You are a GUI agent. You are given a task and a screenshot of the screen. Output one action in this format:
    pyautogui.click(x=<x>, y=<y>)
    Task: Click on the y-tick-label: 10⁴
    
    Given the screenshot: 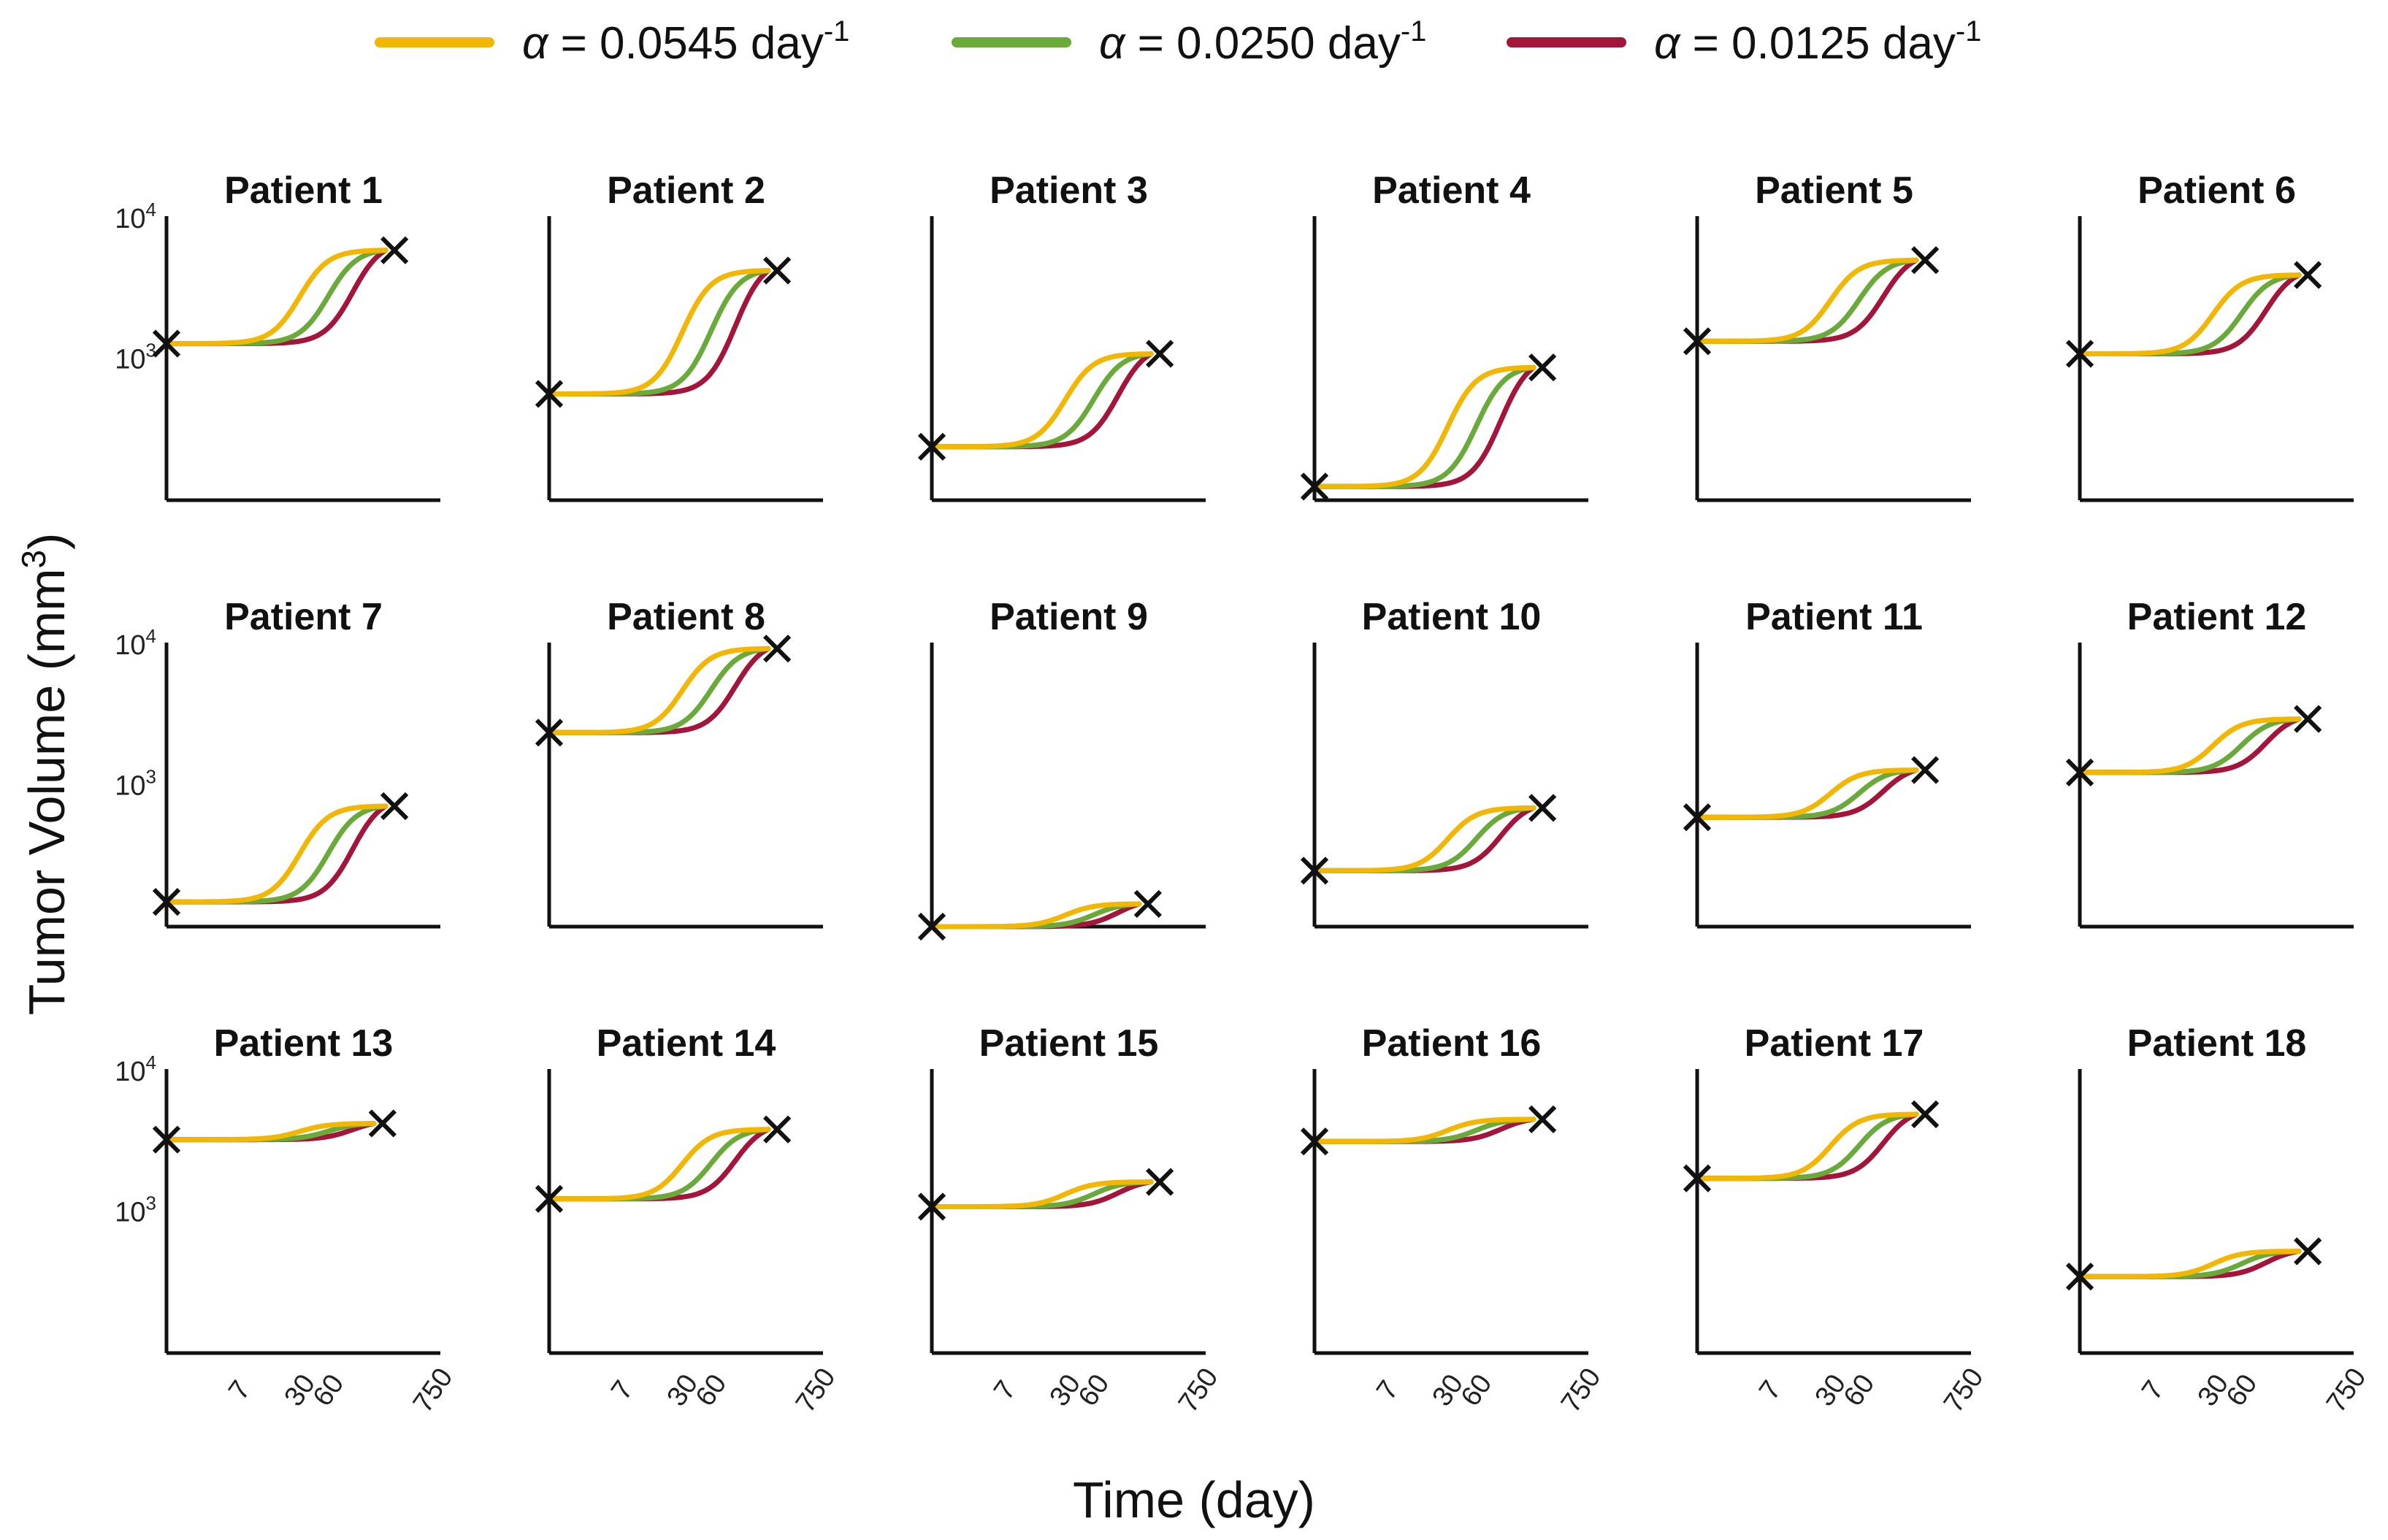 What is the action you would take?
    pyautogui.click(x=136, y=216)
    